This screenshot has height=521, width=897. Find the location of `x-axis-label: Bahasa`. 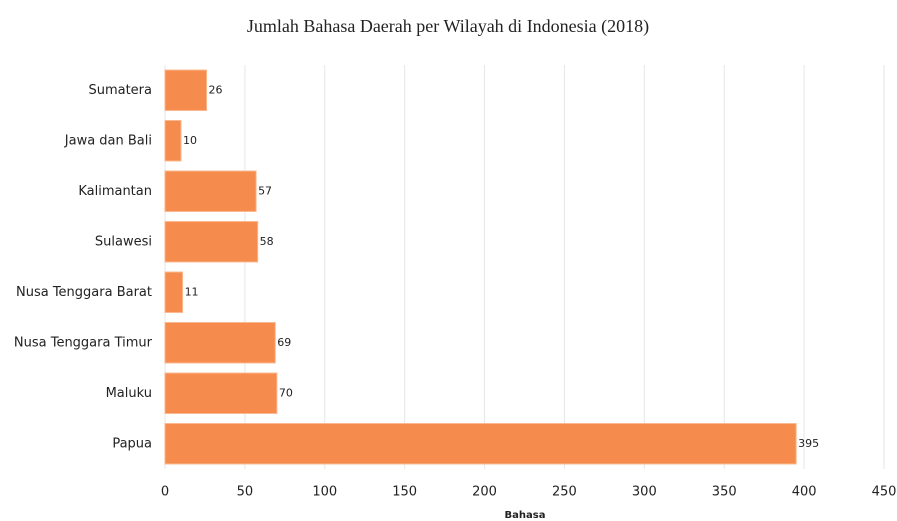

x-axis-label: Bahasa is located at coordinates (525, 515).